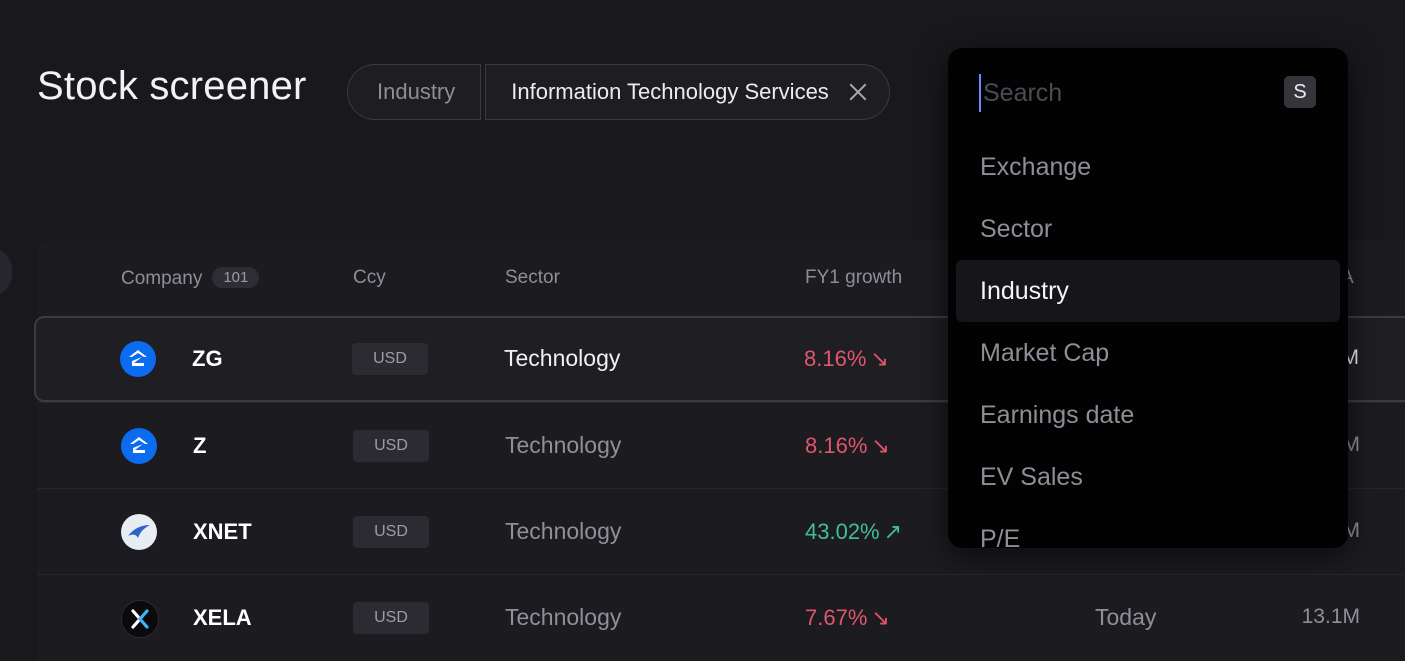 The image size is (1405, 661). I want to click on dropdown-item-market-cap: Market Cap, so click(1045, 352).